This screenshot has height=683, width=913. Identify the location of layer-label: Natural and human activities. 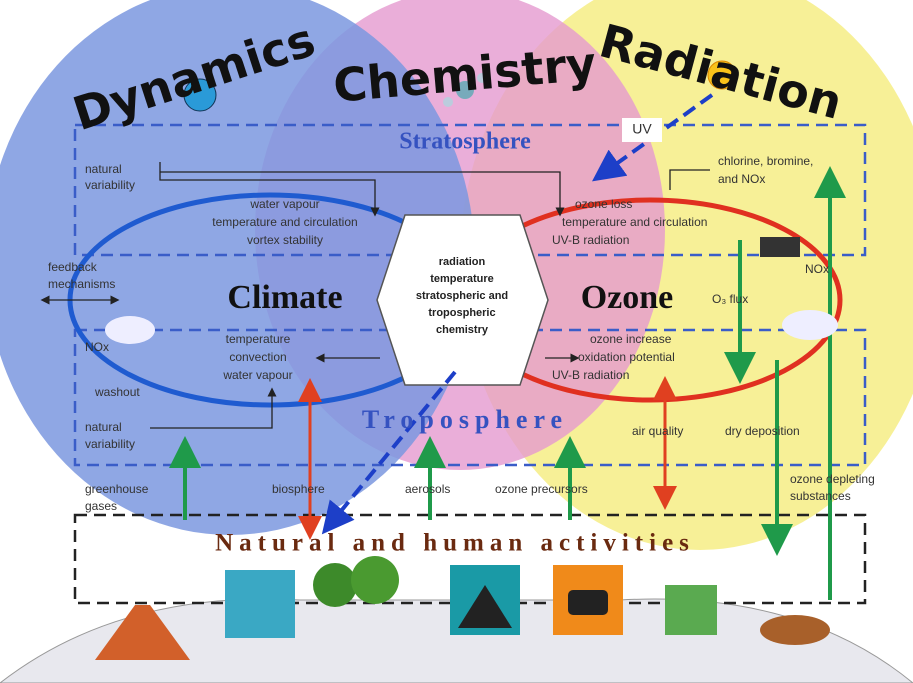
(455, 543).